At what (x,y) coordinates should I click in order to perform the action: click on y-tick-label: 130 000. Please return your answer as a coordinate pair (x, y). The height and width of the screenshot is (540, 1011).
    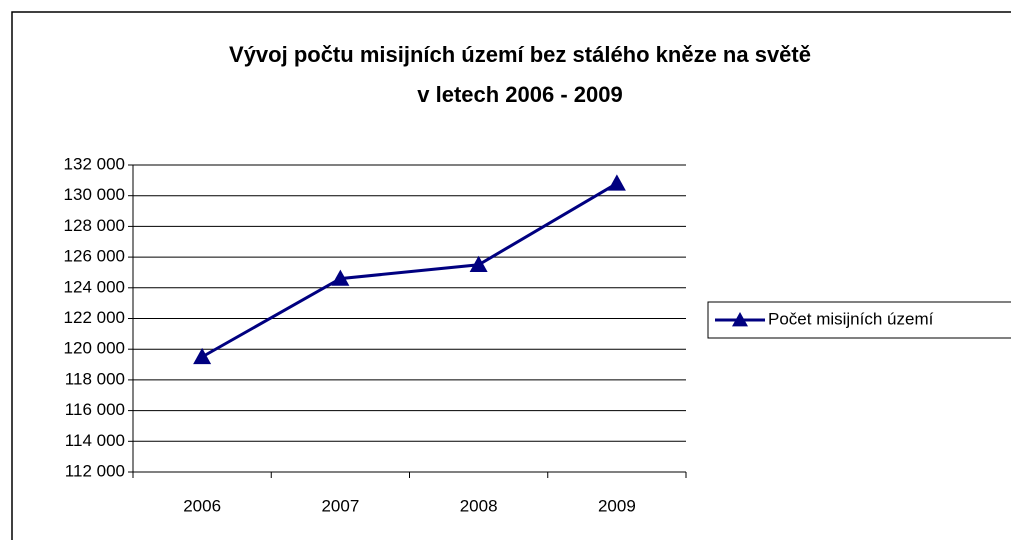
    Looking at the image, I should click on (94, 194).